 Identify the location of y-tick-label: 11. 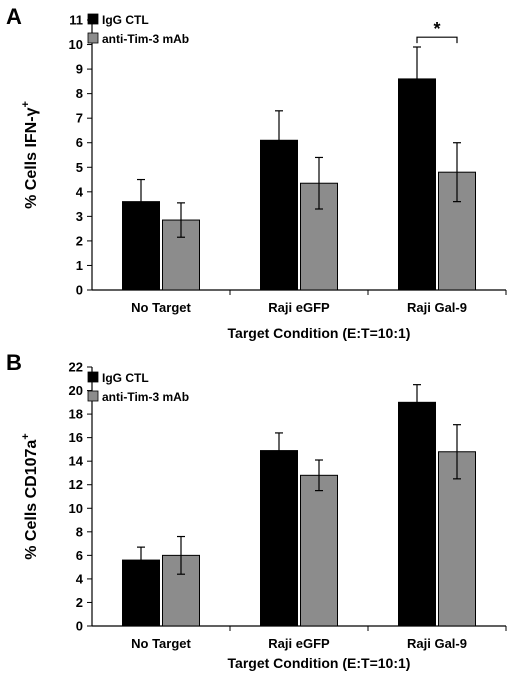
(76, 20).